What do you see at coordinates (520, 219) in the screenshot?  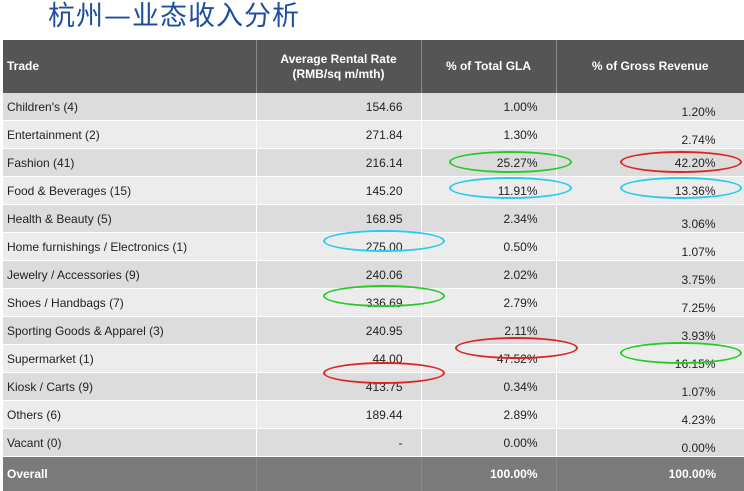 I see `gla-cell-value: 2.34%` at bounding box center [520, 219].